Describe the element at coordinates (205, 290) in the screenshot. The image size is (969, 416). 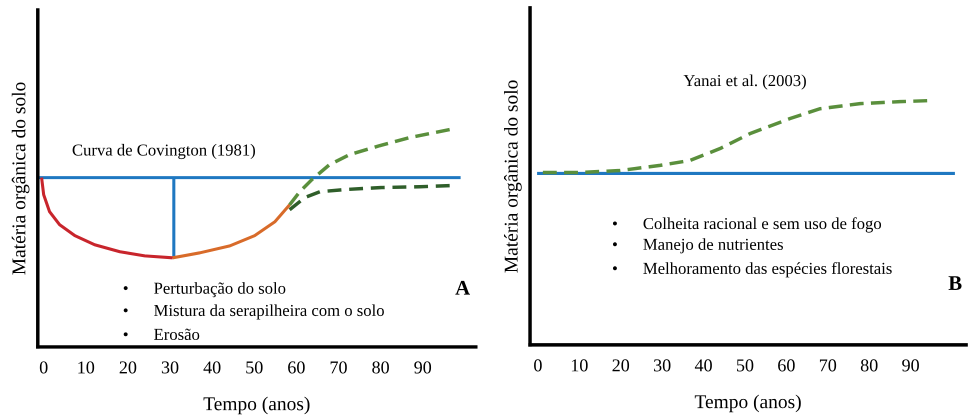
I see `annotation: • Perturbação do solo` at that location.